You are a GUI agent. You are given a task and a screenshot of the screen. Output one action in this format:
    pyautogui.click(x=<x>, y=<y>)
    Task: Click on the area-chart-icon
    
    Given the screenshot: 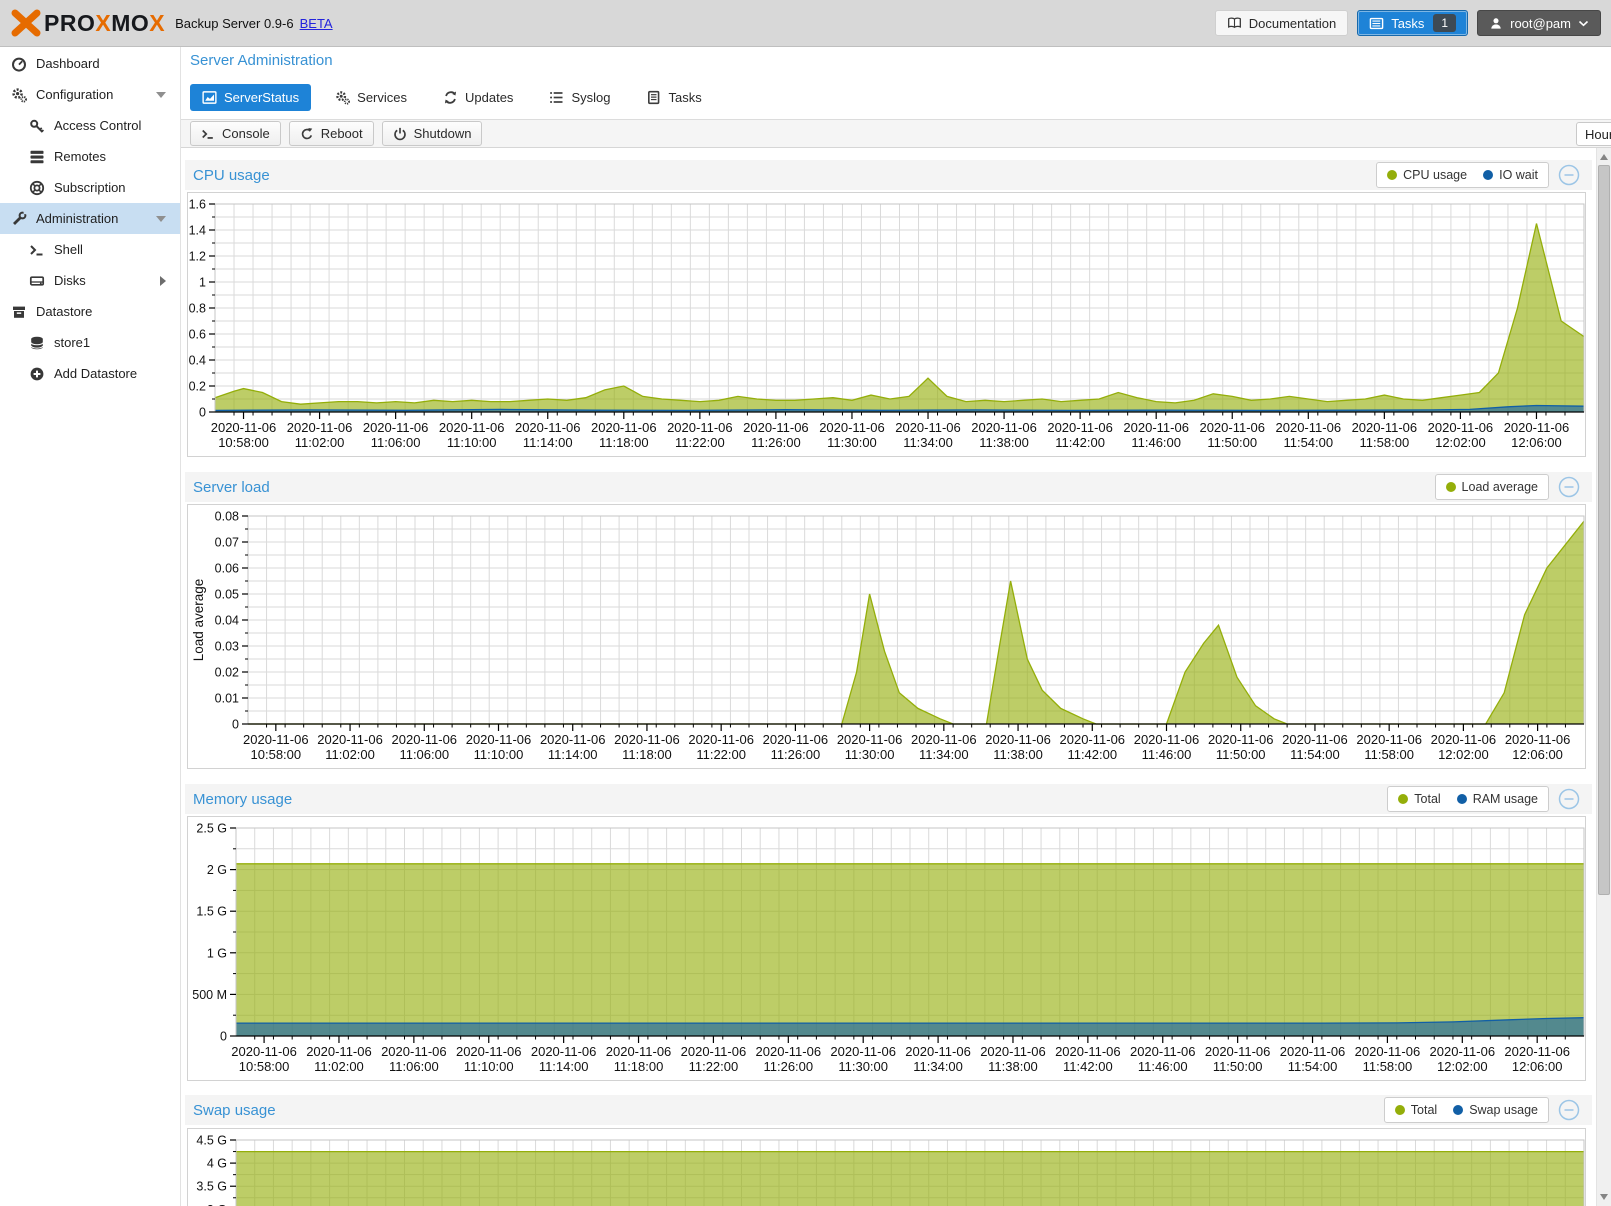 What is the action you would take?
    pyautogui.click(x=209, y=97)
    